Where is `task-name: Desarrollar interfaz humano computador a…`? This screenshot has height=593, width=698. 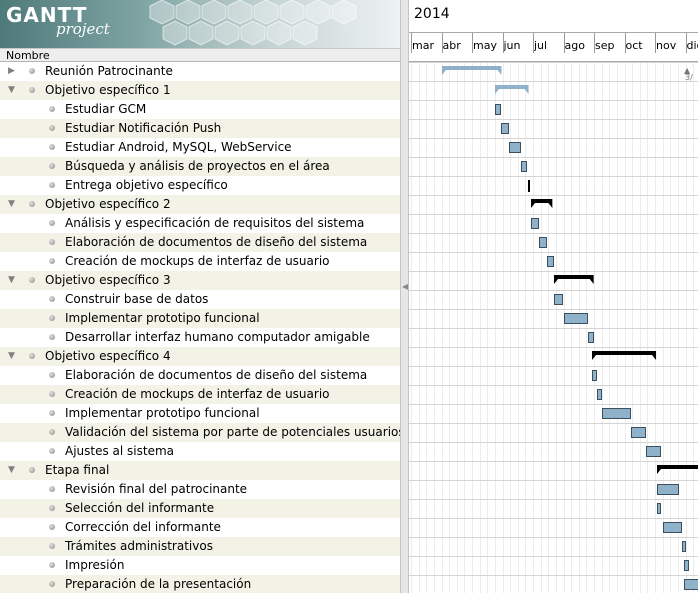 task-name: Desarrollar interfaz humano computador a… is located at coordinates (217, 337).